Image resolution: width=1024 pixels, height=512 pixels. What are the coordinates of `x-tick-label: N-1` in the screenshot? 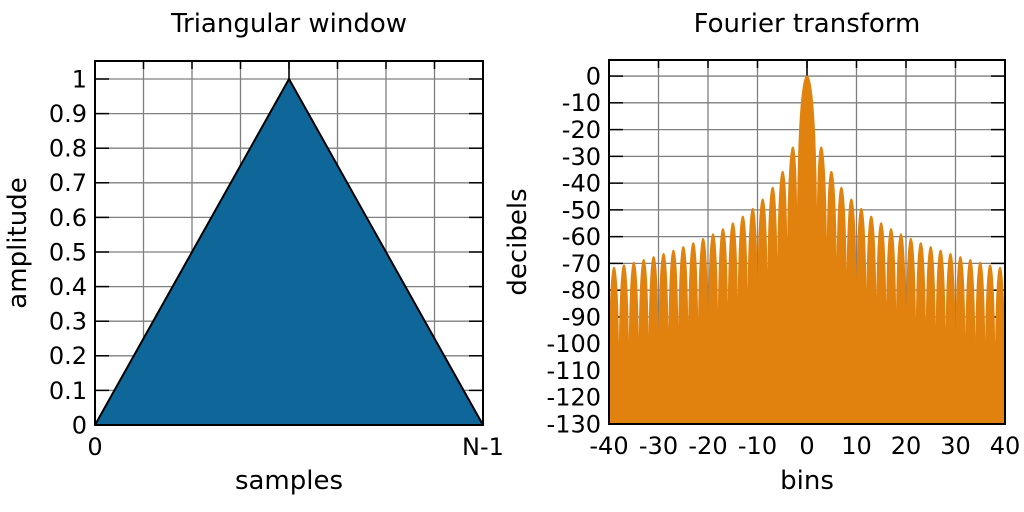 It's located at (483, 447).